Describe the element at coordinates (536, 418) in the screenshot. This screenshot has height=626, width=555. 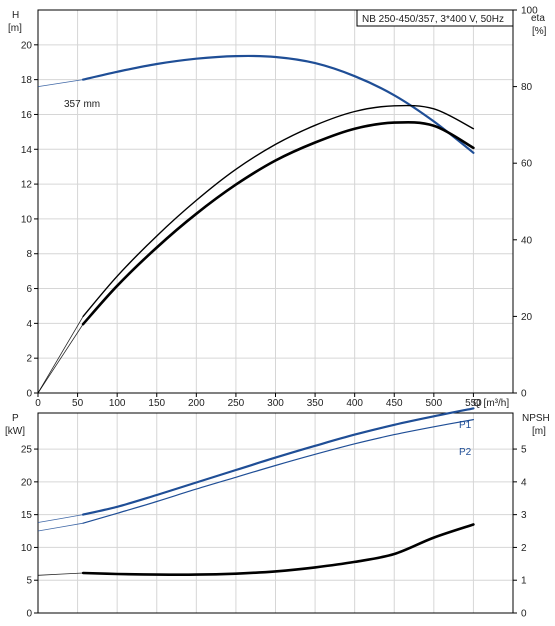
I see `npsh-axis-label: NPSH` at that location.